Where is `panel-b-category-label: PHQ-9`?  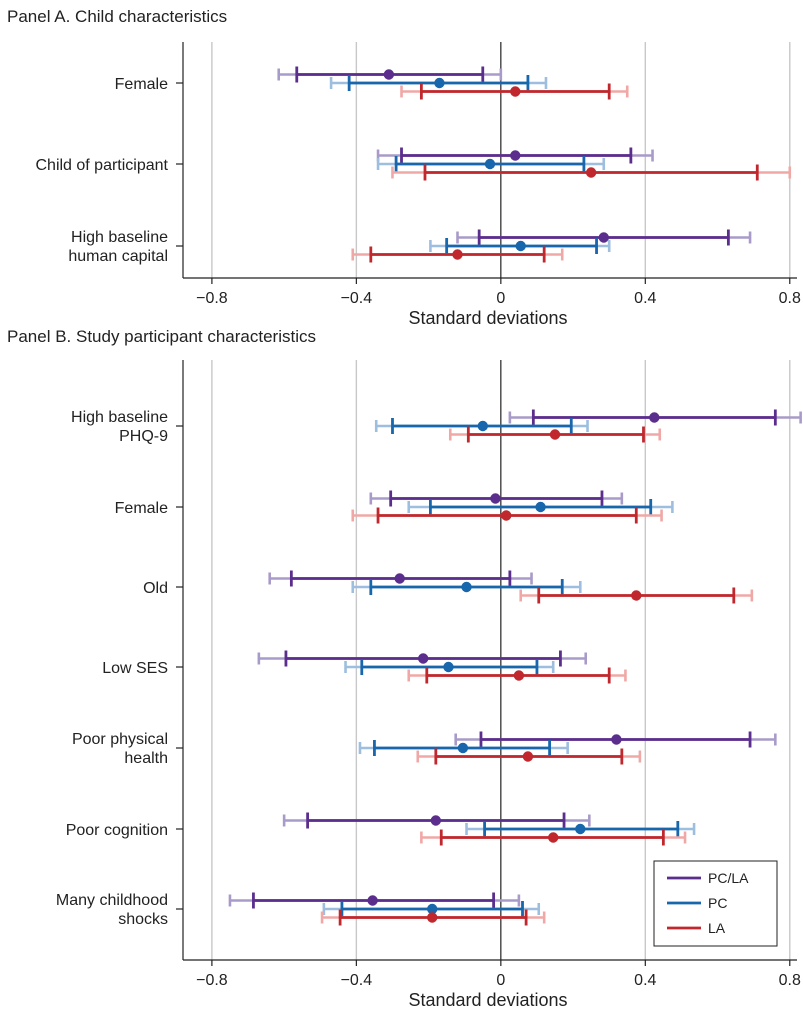
panel-b-category-label: PHQ-9 is located at coordinates (143, 436).